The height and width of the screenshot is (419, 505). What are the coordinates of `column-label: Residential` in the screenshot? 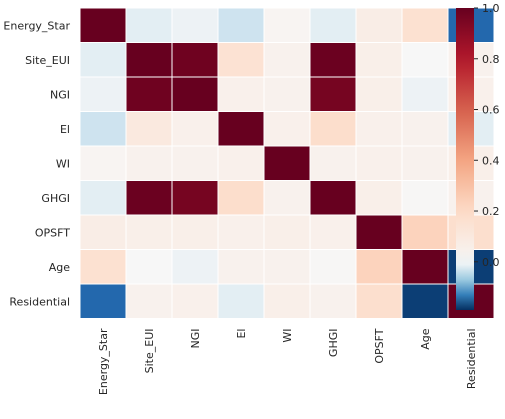 It's located at (471, 359).